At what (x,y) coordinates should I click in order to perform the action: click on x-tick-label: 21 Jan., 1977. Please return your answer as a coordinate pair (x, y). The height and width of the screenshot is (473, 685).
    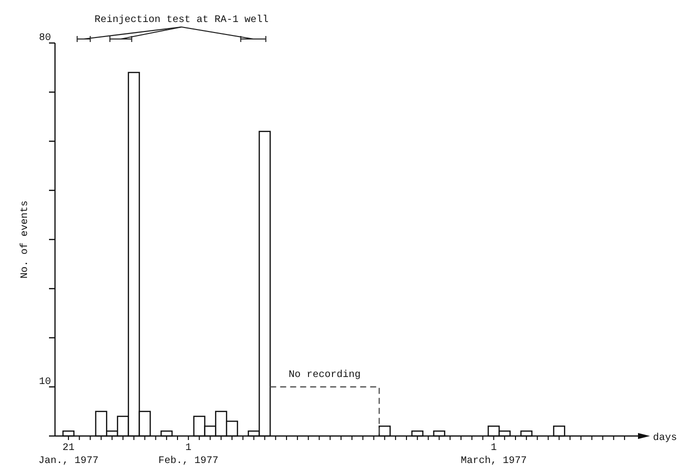
    Looking at the image, I should click on (68, 455).